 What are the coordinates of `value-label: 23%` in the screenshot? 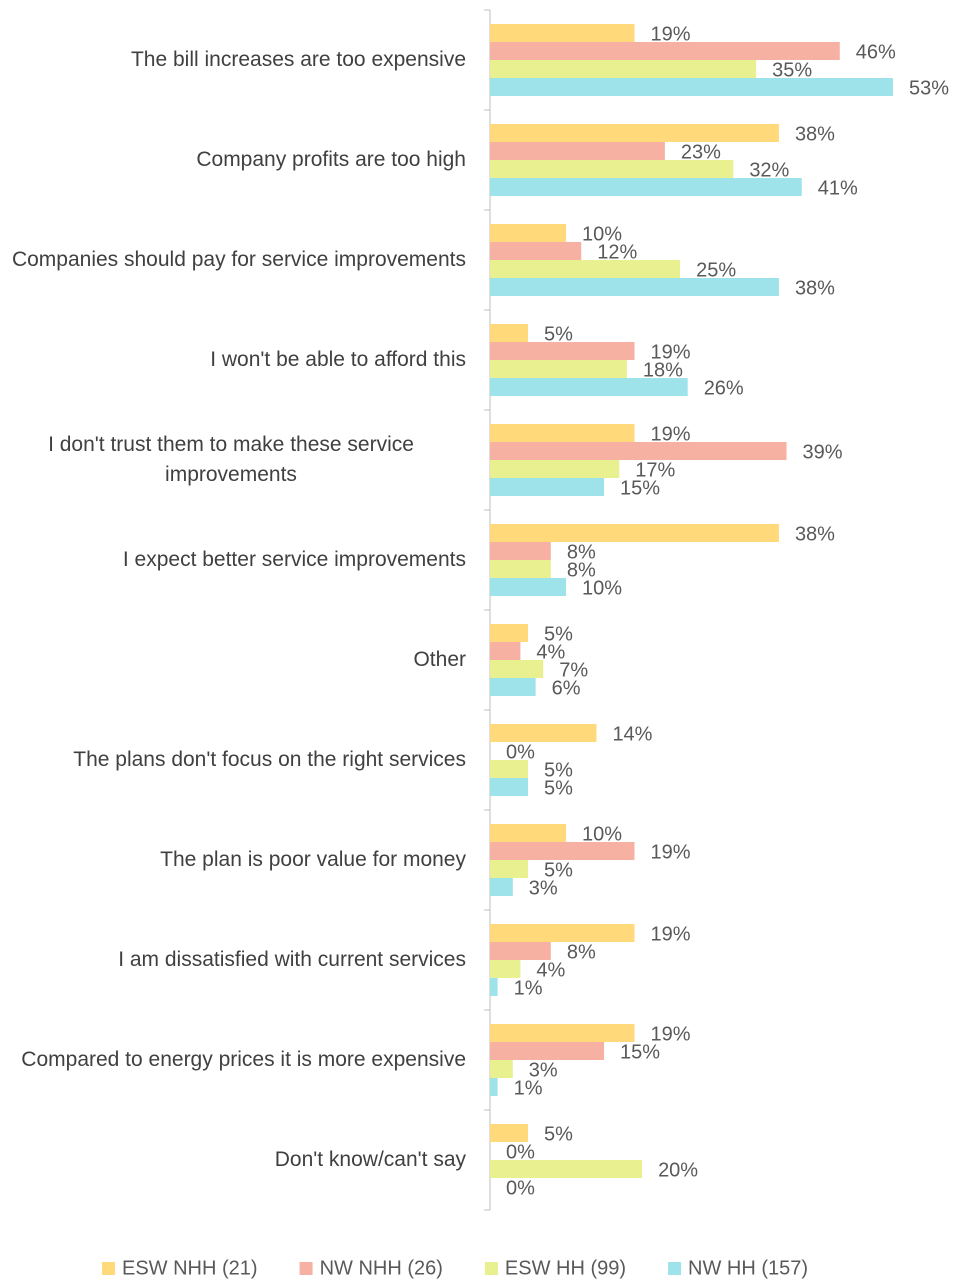 It's located at (701, 152).